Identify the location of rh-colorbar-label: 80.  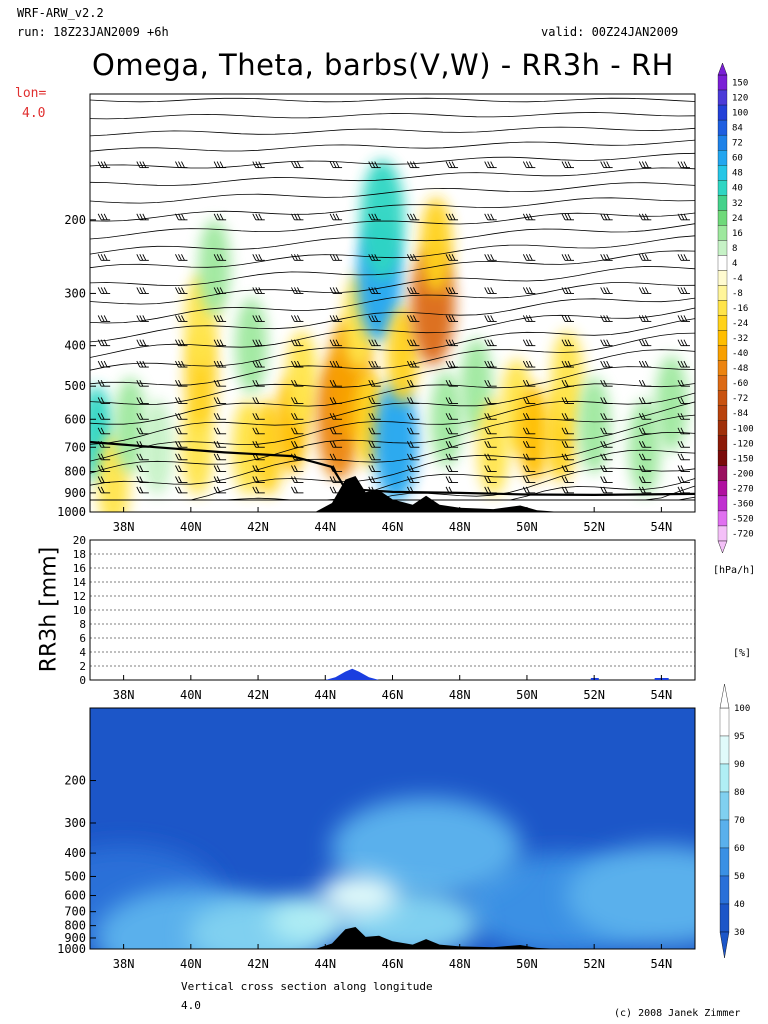
(739, 793).